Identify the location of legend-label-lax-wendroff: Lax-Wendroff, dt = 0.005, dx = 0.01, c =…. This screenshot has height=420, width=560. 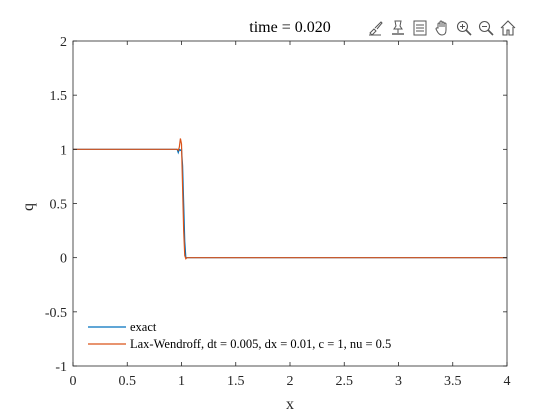
(260, 344).